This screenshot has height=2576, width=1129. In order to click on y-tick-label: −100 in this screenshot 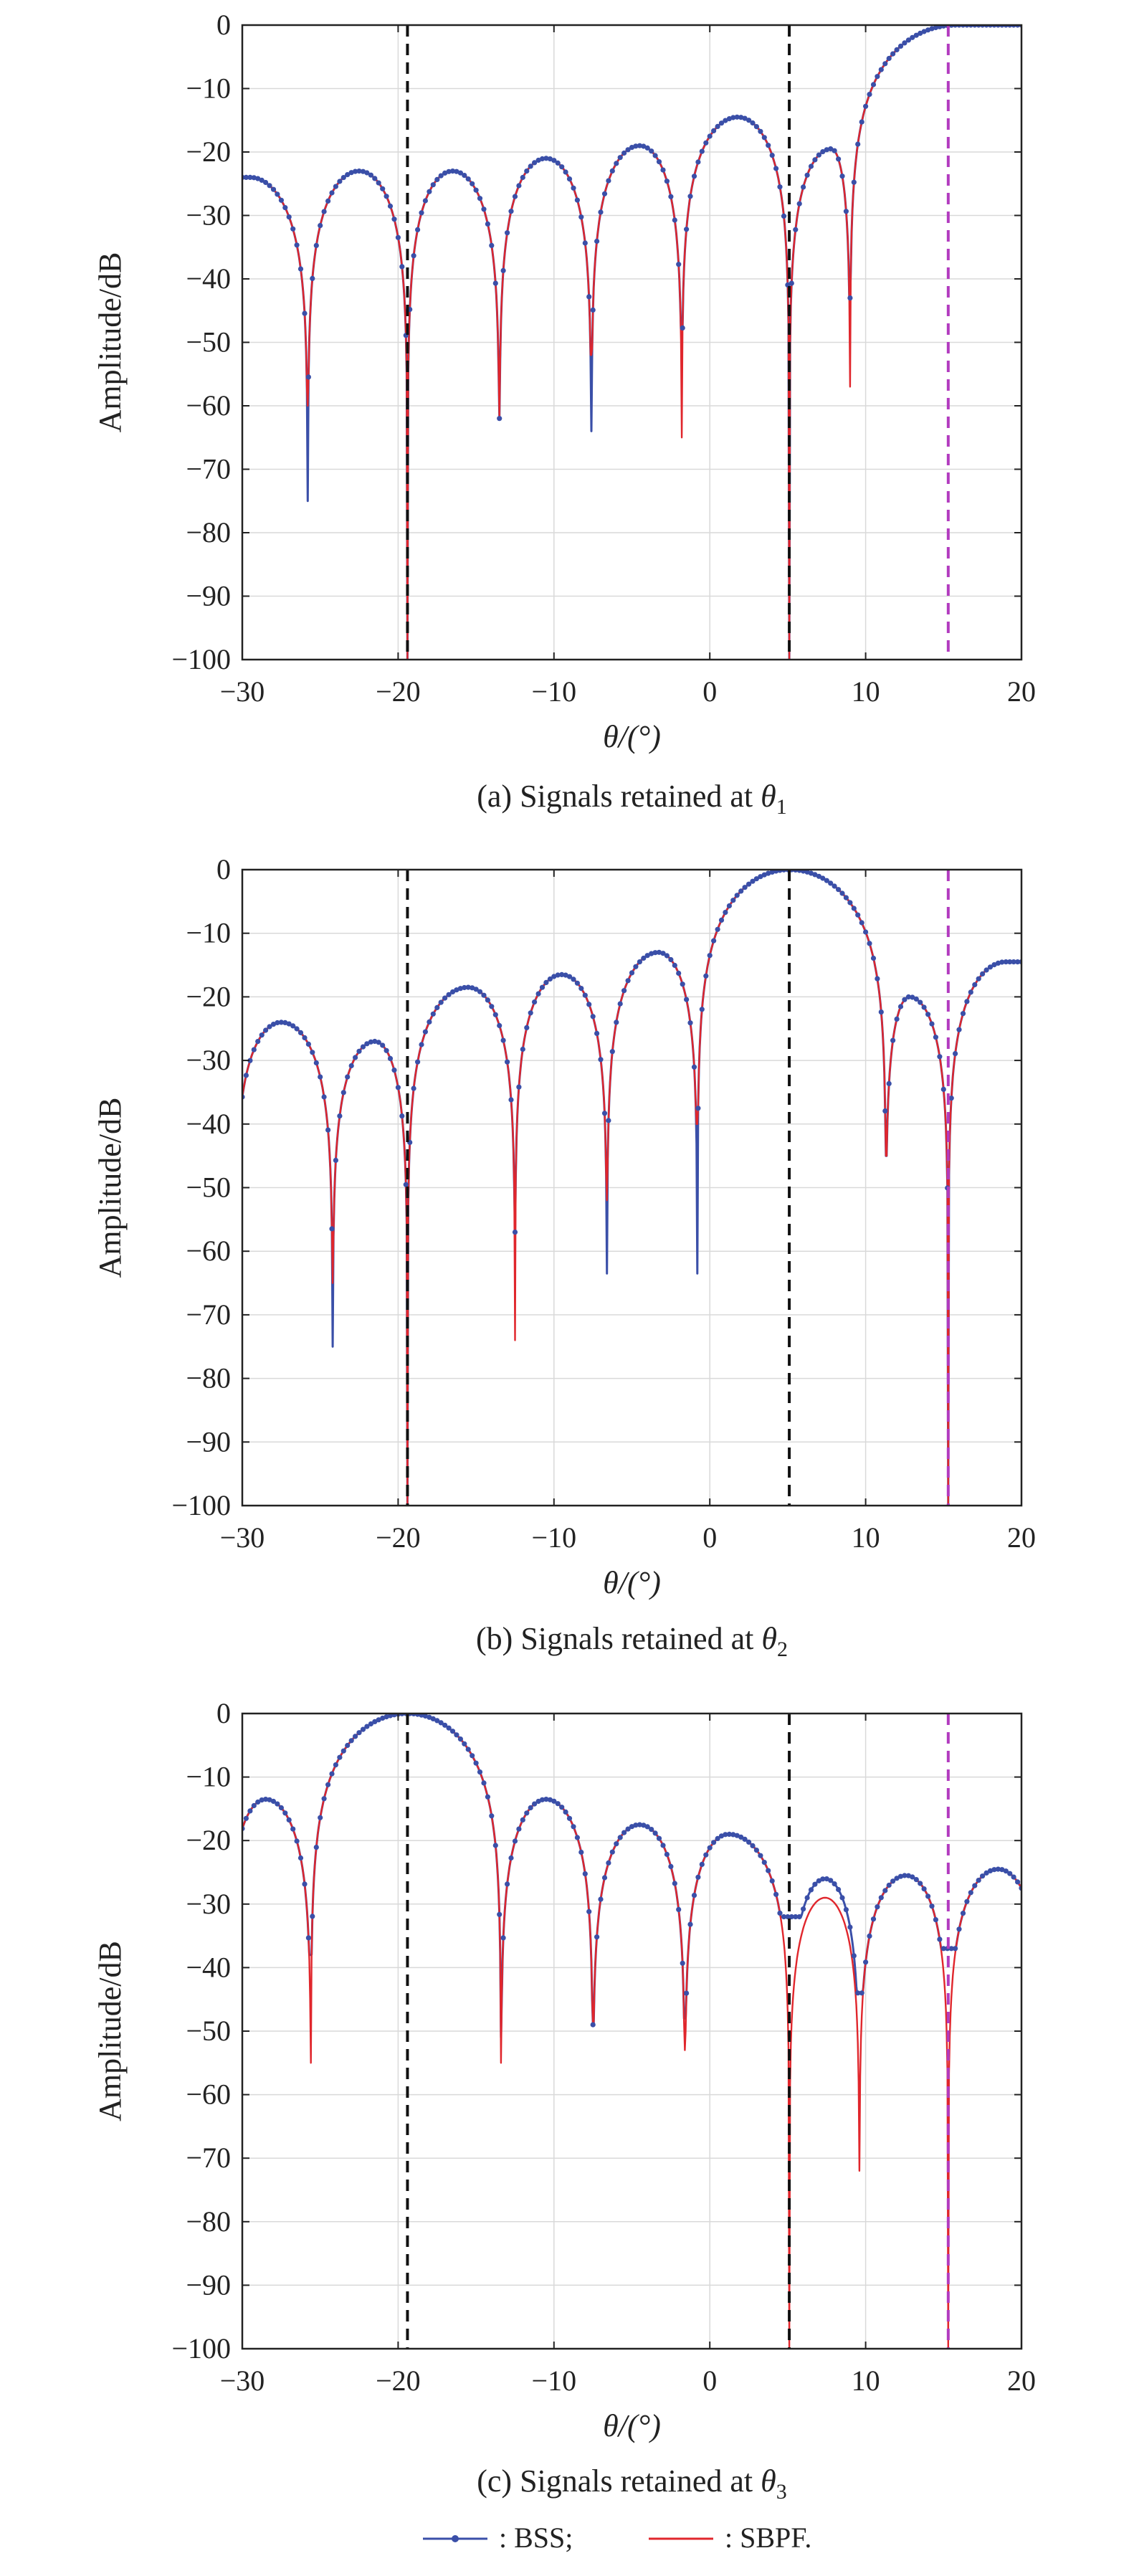, I will do `click(201, 659)`.